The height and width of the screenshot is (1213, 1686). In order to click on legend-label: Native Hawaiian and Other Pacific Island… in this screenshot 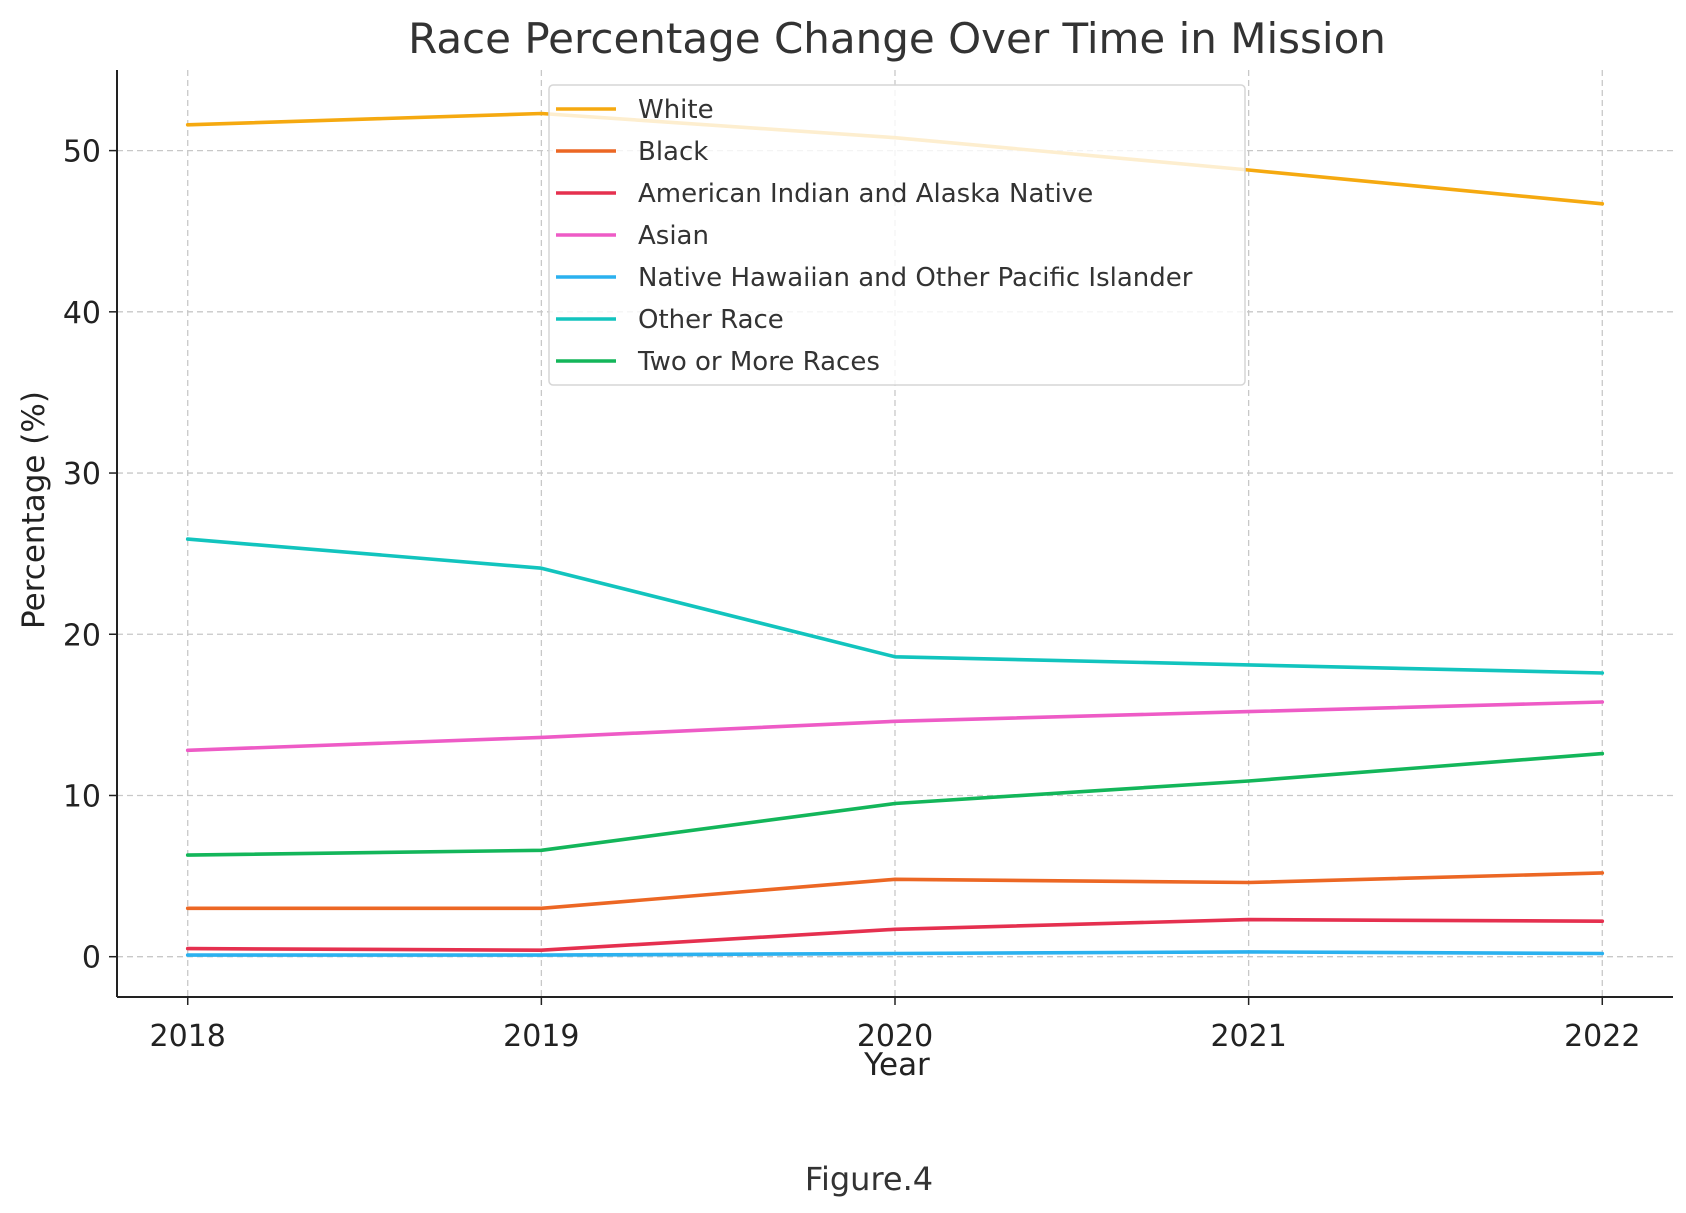, I will do `click(915, 278)`.